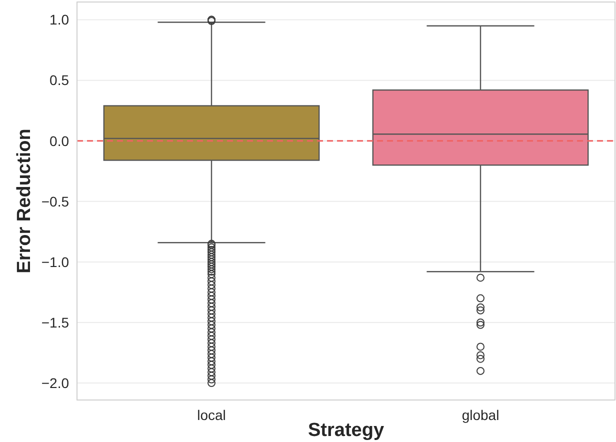 This screenshot has height=442, width=616. What do you see at coordinates (24, 201) in the screenshot?
I see `y-axis-title: Error Reduction` at bounding box center [24, 201].